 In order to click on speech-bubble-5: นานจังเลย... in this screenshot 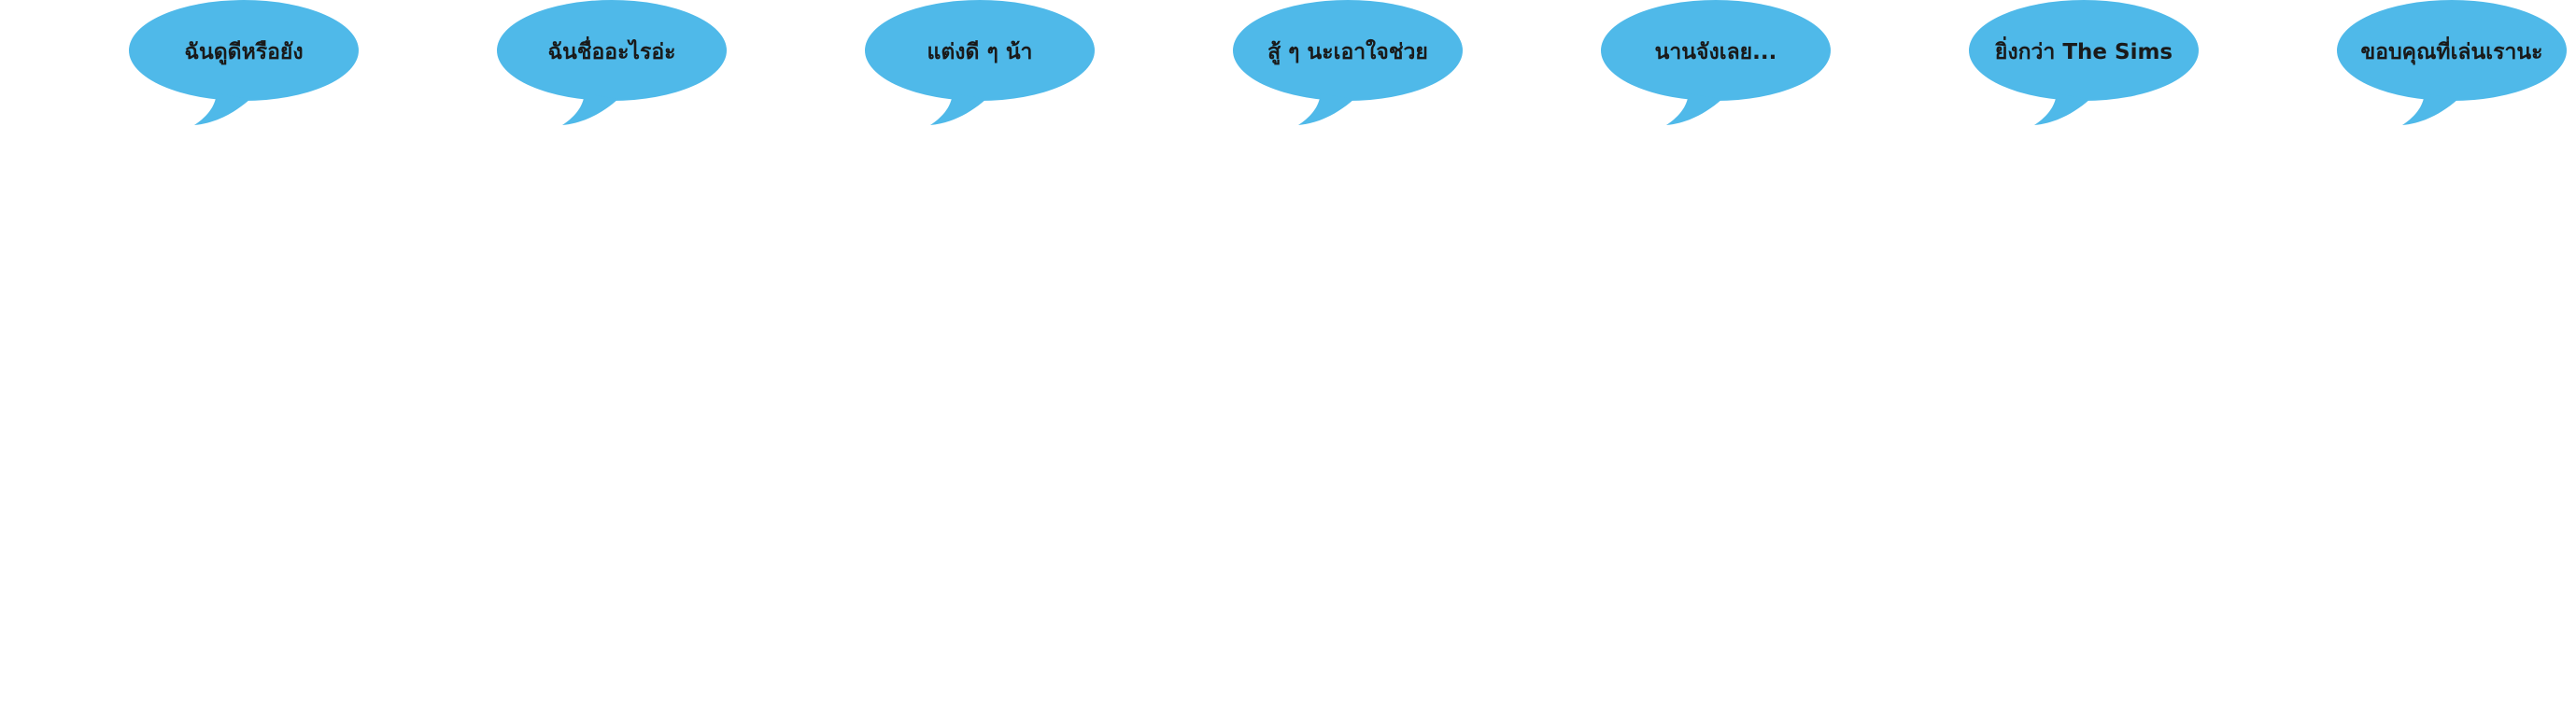, I will do `click(1716, 64)`.